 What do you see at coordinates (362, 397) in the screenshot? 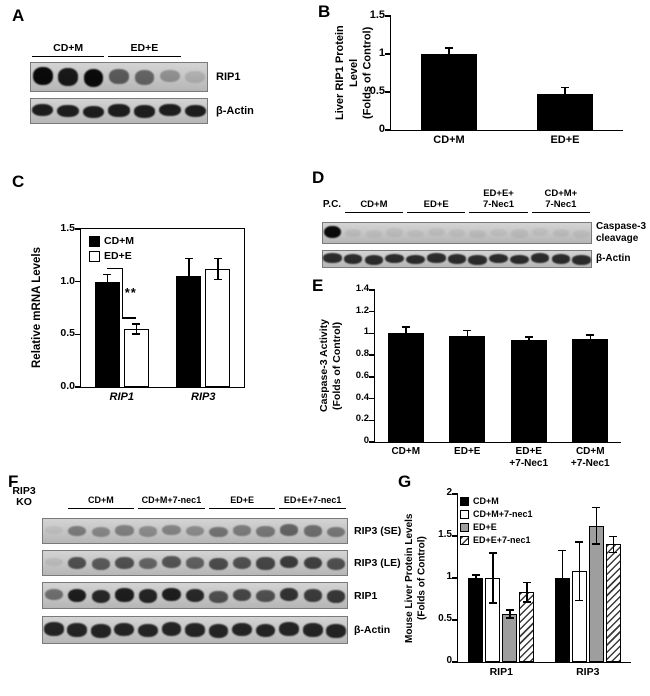
I see `y-axis-tick-label: 0.4` at bounding box center [362, 397].